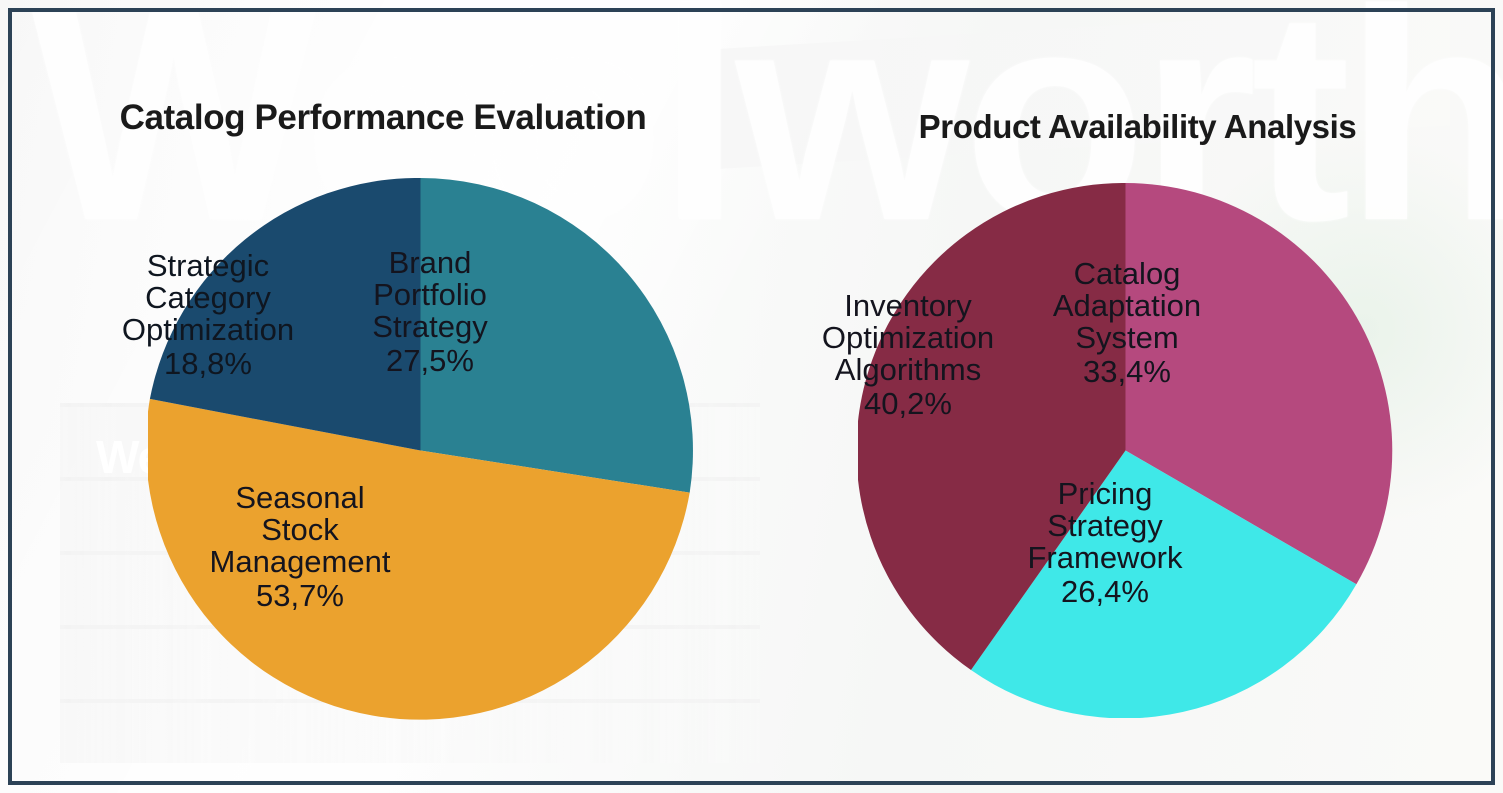  Describe the element at coordinates (1164, 584) in the screenshot. I see `pie-right-slice-pricing-strategy-framework` at that location.